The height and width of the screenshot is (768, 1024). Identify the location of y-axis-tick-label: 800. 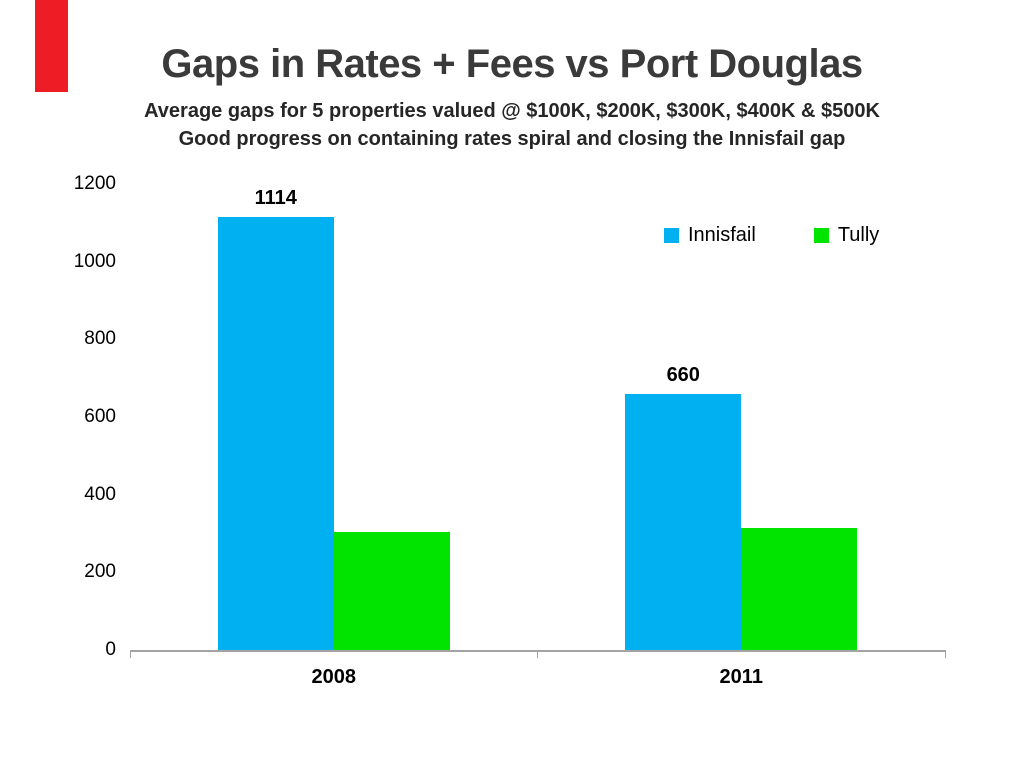
(100, 339).